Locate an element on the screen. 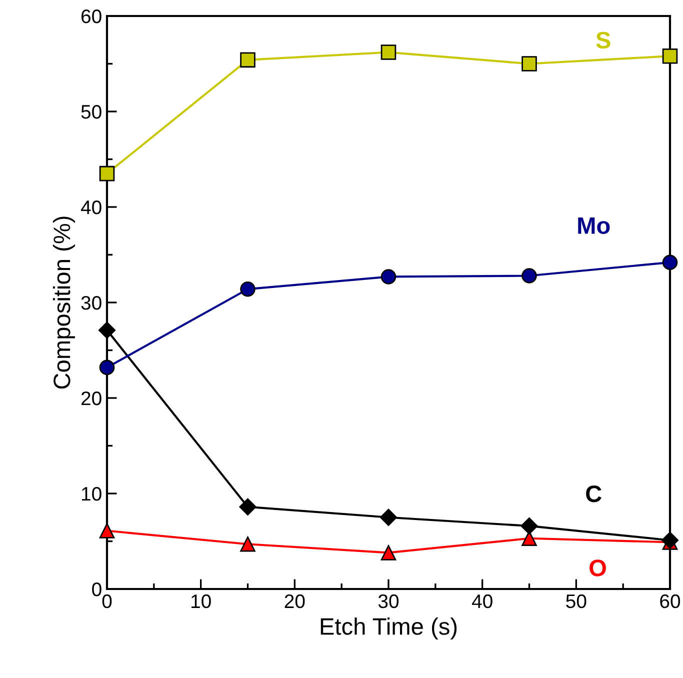 This screenshot has height=678, width=683. y-tick-label: 0 is located at coordinates (97, 589).